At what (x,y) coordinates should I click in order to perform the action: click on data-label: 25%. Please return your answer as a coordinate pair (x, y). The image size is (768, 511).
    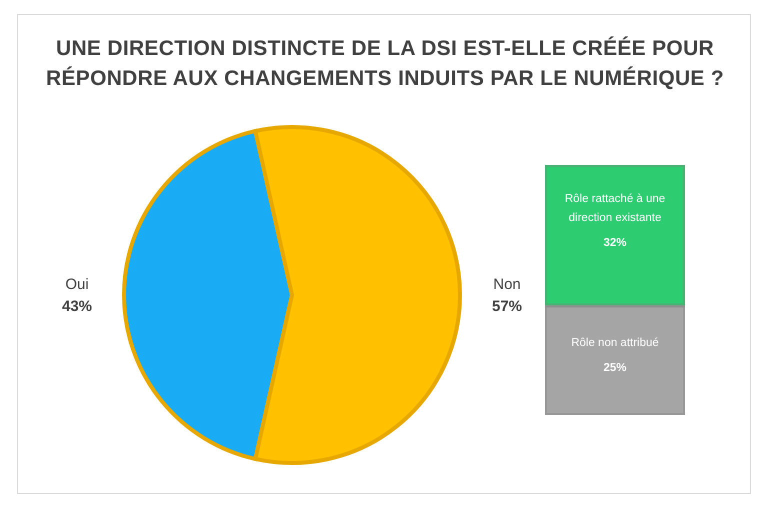
    Looking at the image, I should click on (615, 368).